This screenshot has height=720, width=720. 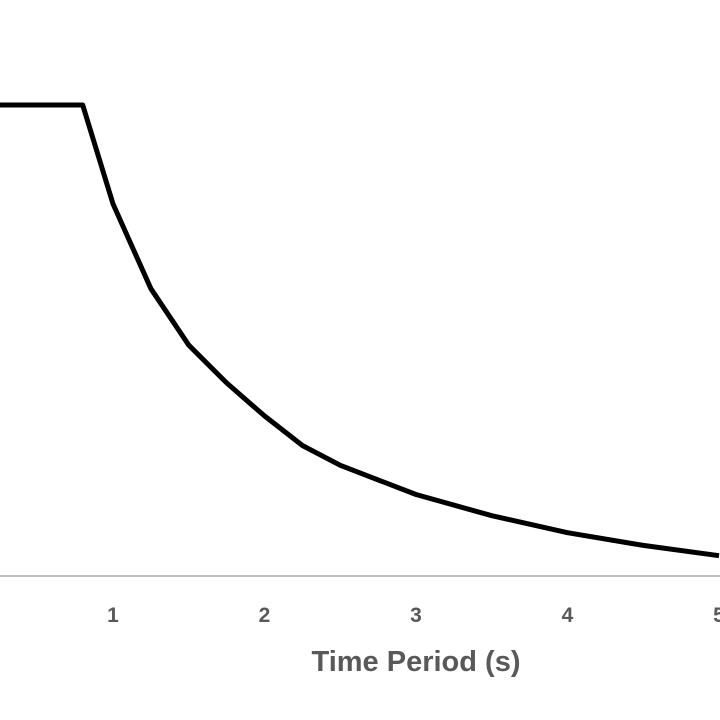 I want to click on x-tick-labels: 1 2 3 4 5, so click(x=413, y=615).